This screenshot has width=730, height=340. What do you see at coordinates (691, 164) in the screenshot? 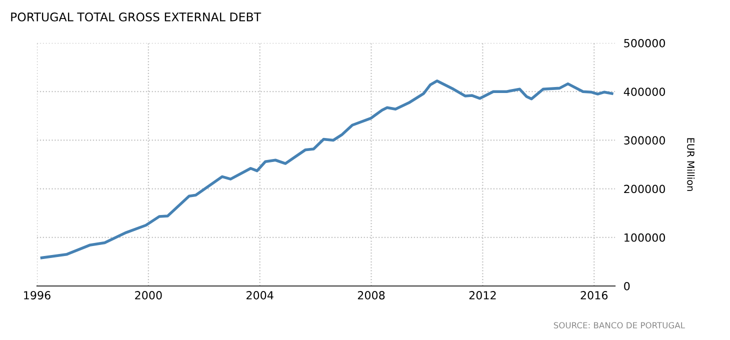
I see `y-axis-title: EUR Million` at bounding box center [691, 164].